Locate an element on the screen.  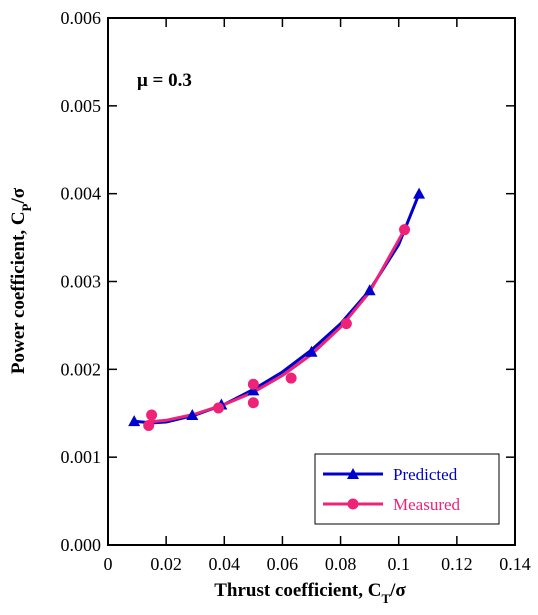
x-tick-label: 0.1 is located at coordinates (398, 564).